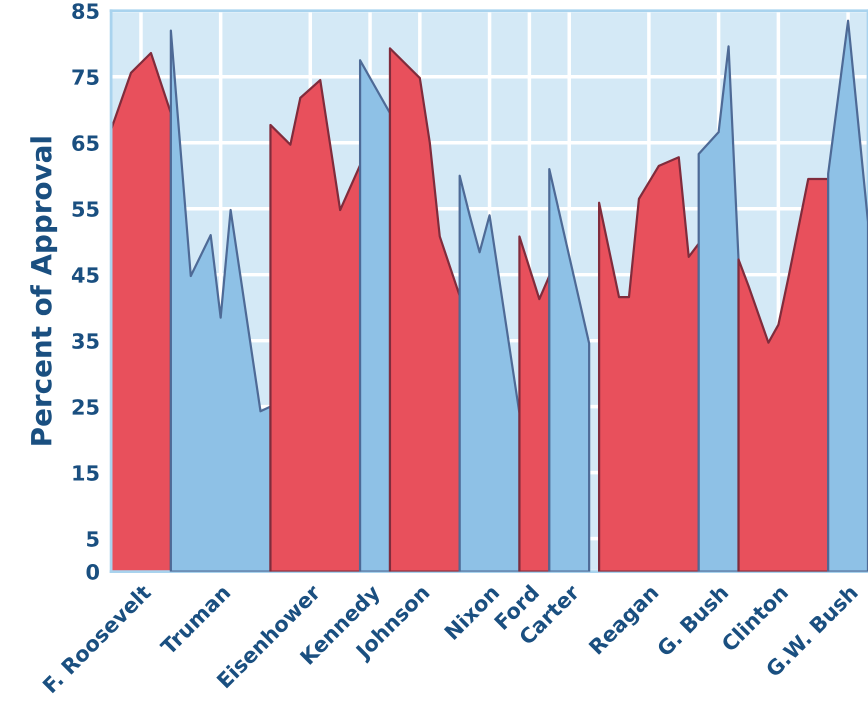  What do you see at coordinates (85, 143) in the screenshot?
I see `y-tick-label: 65` at bounding box center [85, 143].